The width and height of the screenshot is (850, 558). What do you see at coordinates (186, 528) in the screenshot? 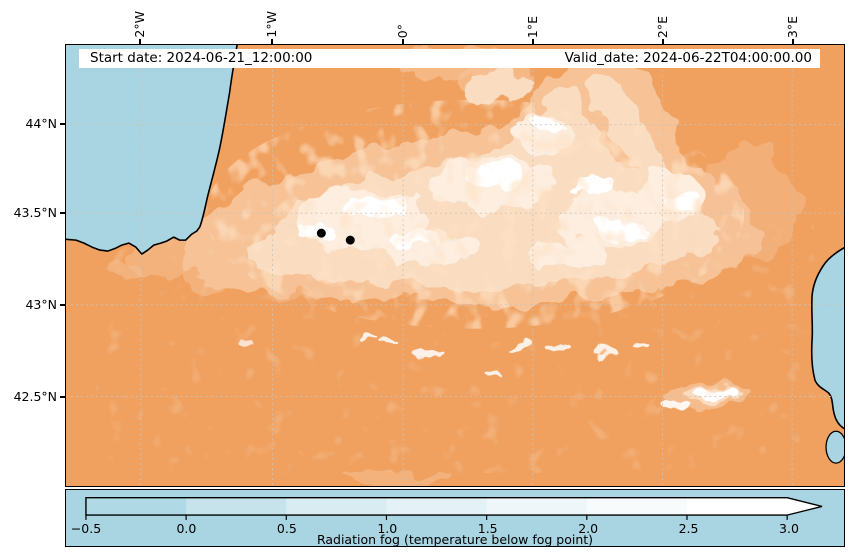
I see `colorbar-tick-label: 0.0` at bounding box center [186, 528].